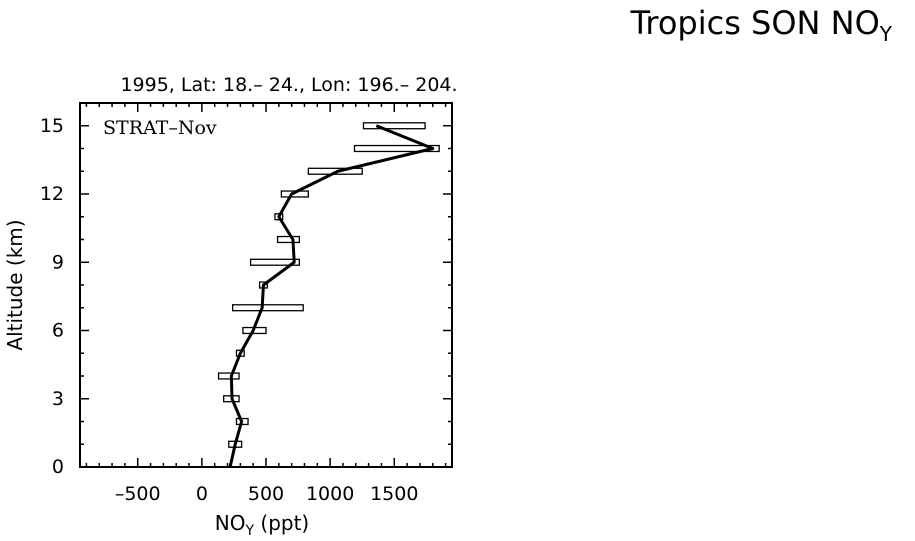  I want to click on figure-title-main: Tropics SON NO, so click(755, 23).